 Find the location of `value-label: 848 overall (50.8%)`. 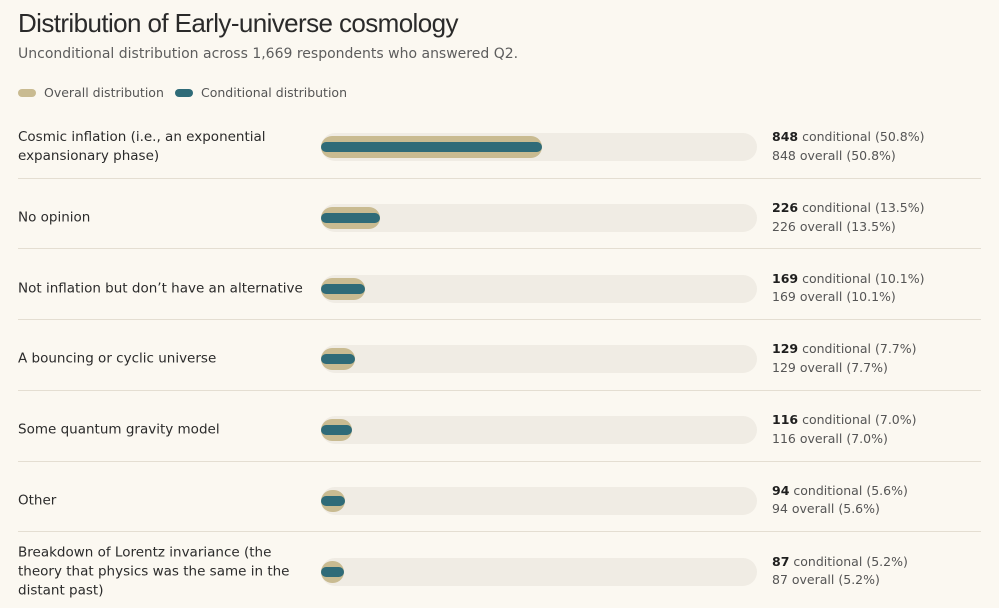

value-label: 848 overall (50.8%) is located at coordinates (834, 155).